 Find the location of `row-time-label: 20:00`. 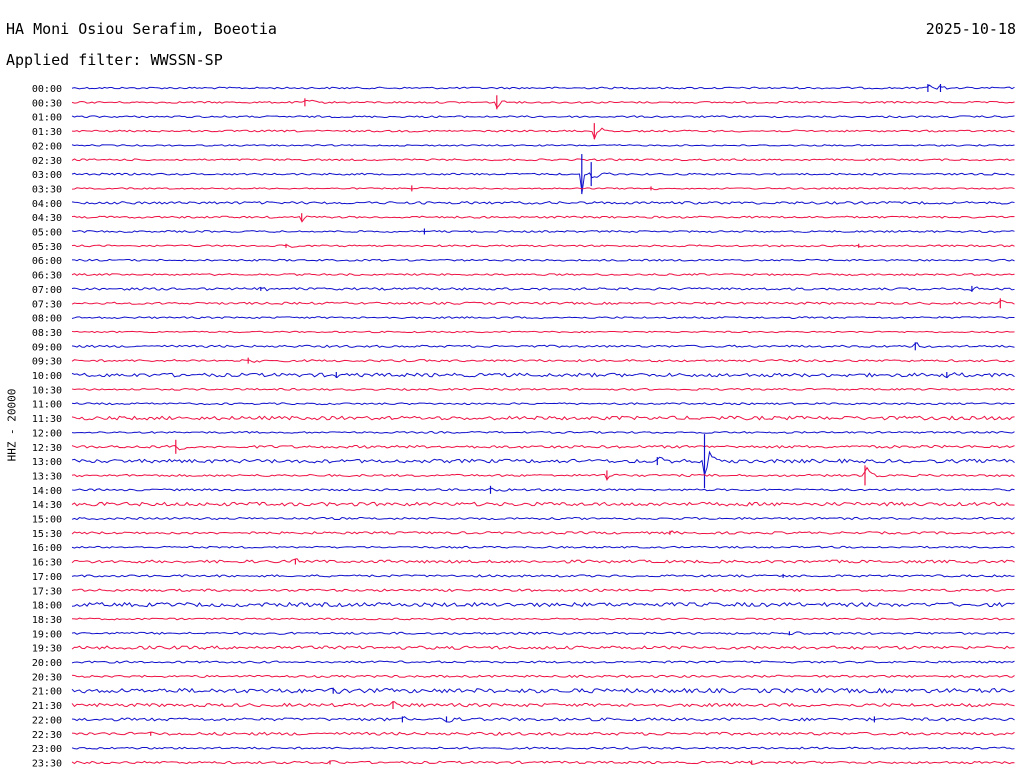

row-time-label: 20:00 is located at coordinates (47, 663).